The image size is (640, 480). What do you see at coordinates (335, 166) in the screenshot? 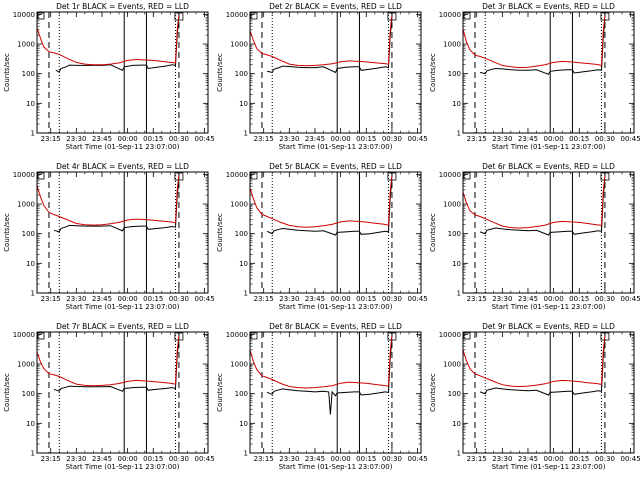
I see `chart-title: Det 5r BLACK = Events, RED = LLD` at bounding box center [335, 166].